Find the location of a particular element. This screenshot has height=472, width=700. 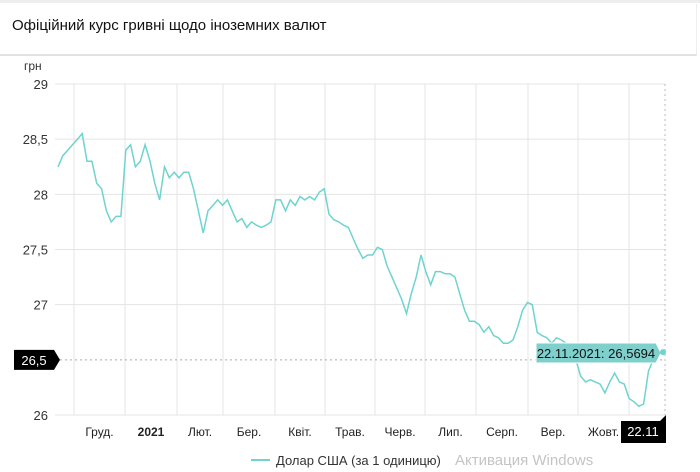

x-tick-label: Вер. is located at coordinates (553, 432).